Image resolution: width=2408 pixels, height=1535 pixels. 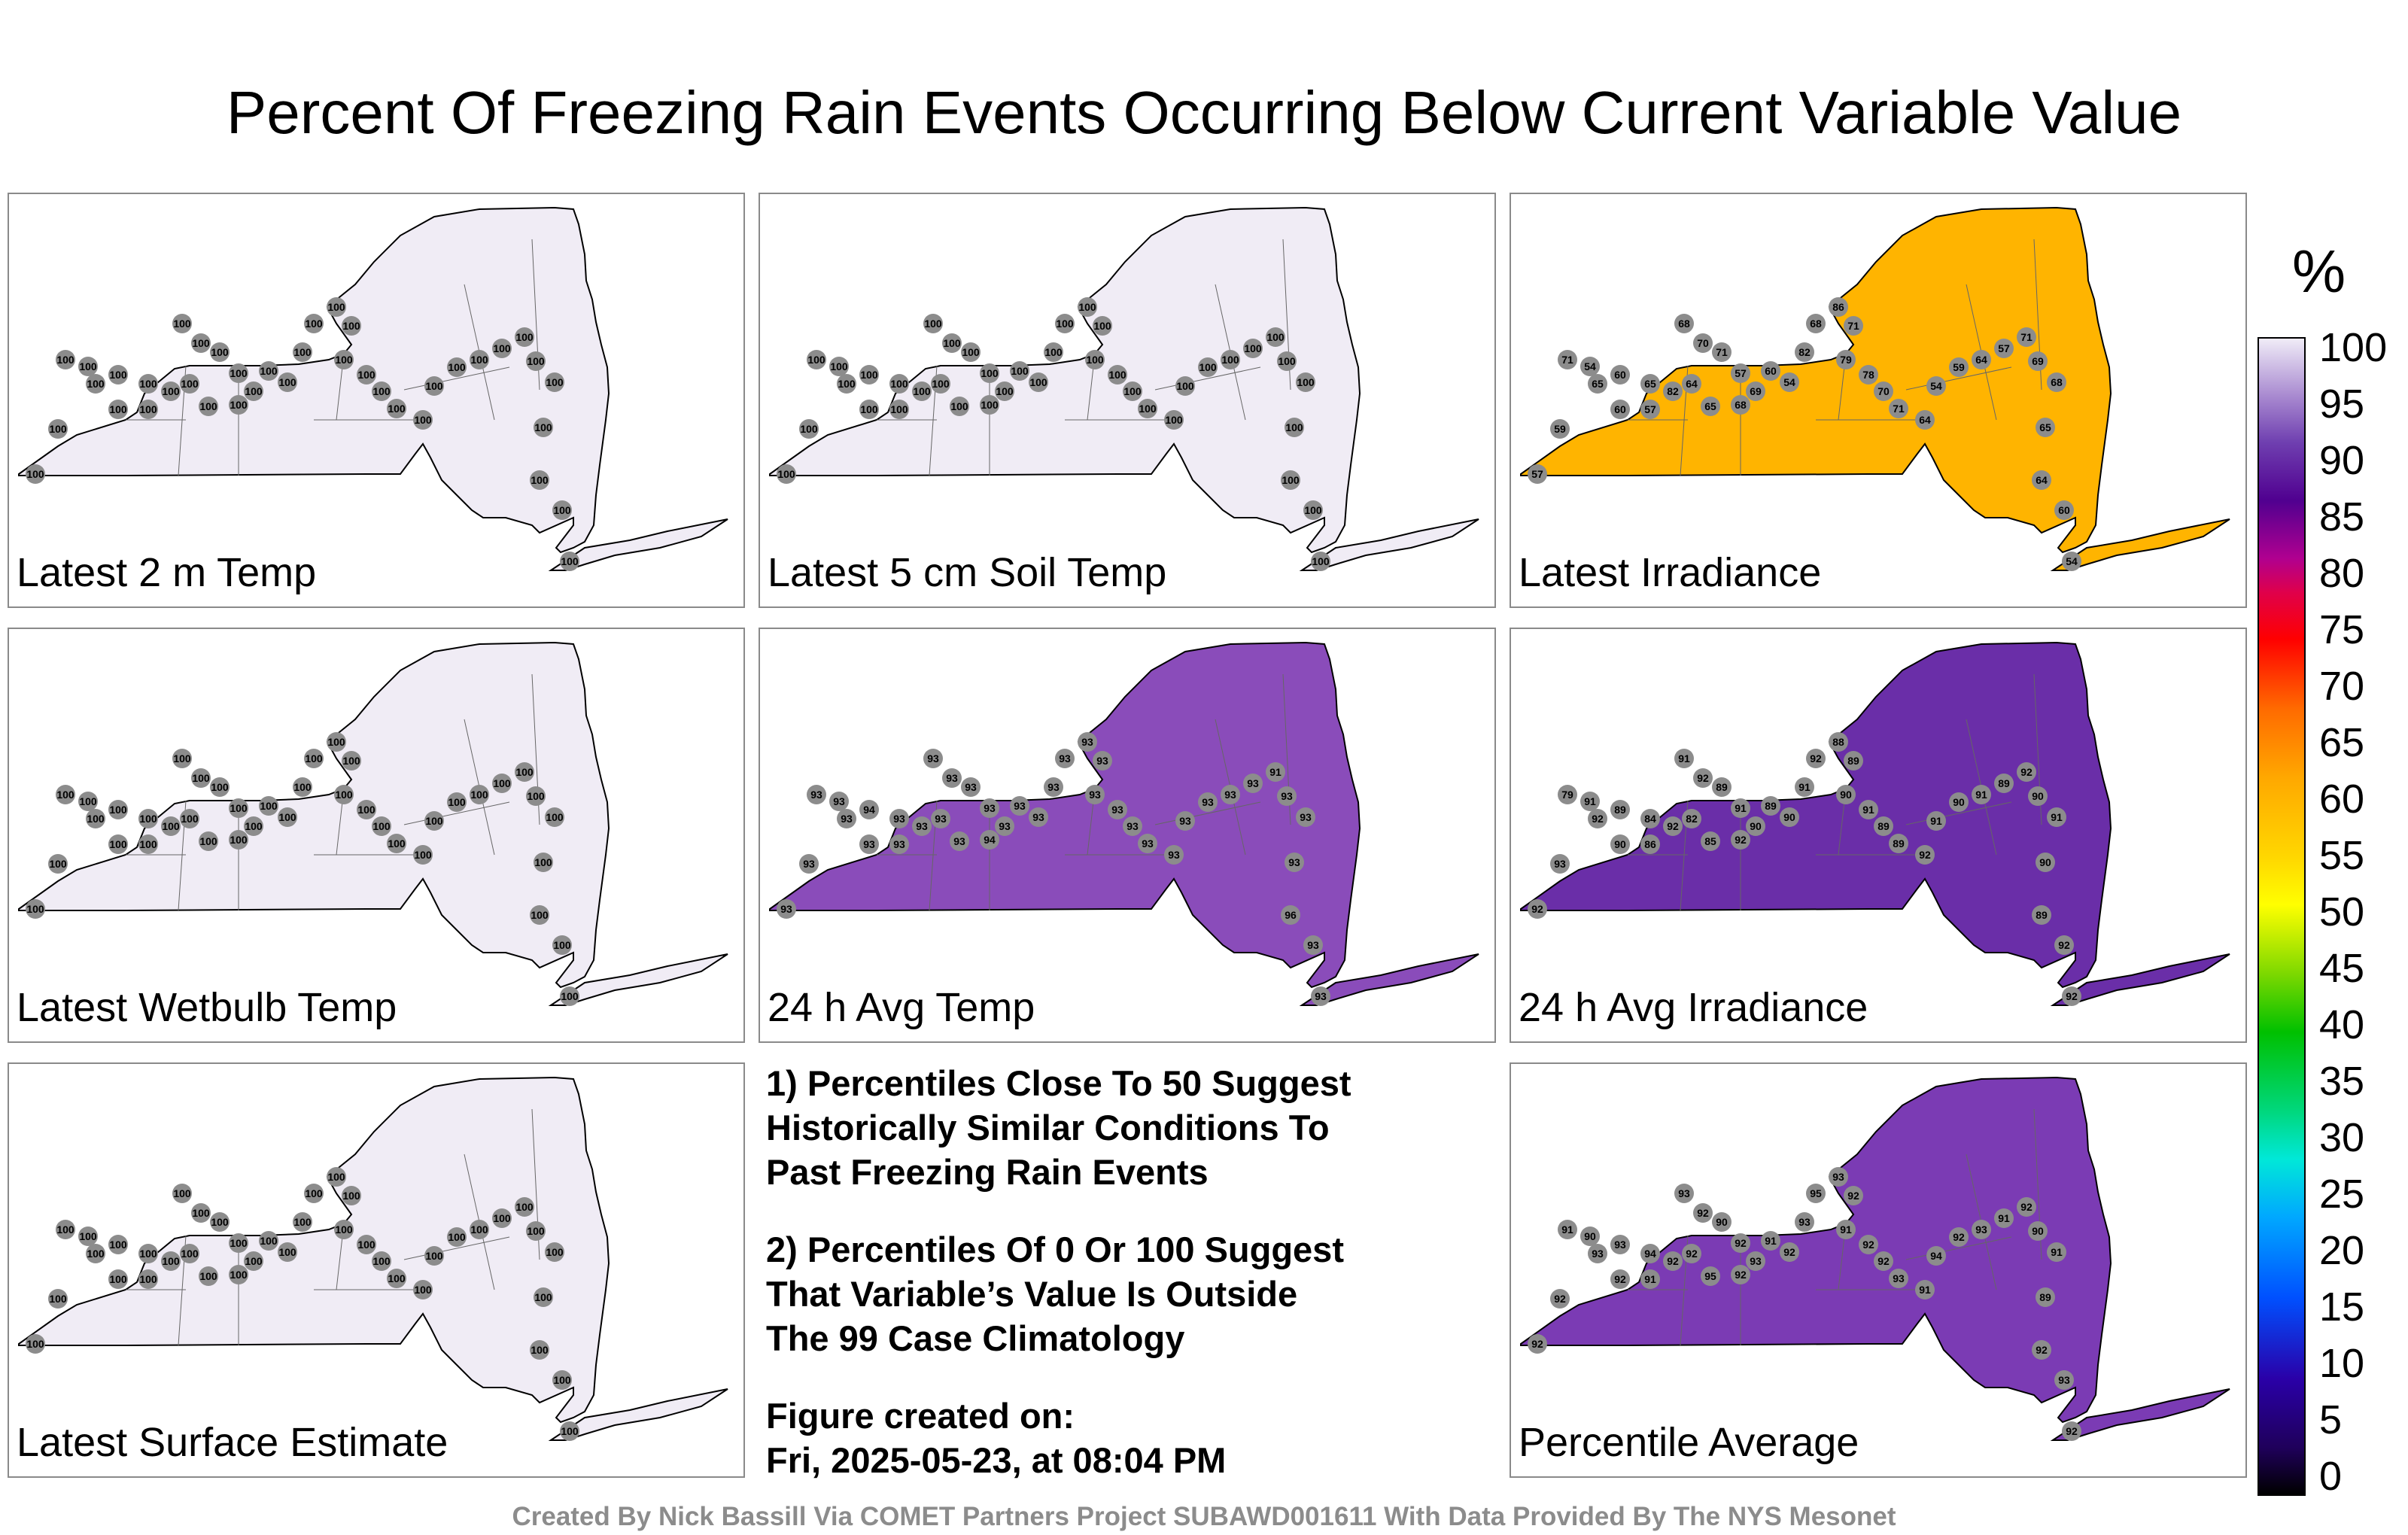 What do you see at coordinates (456, 378) in the screenshot?
I see `county-boundary` at bounding box center [456, 378].